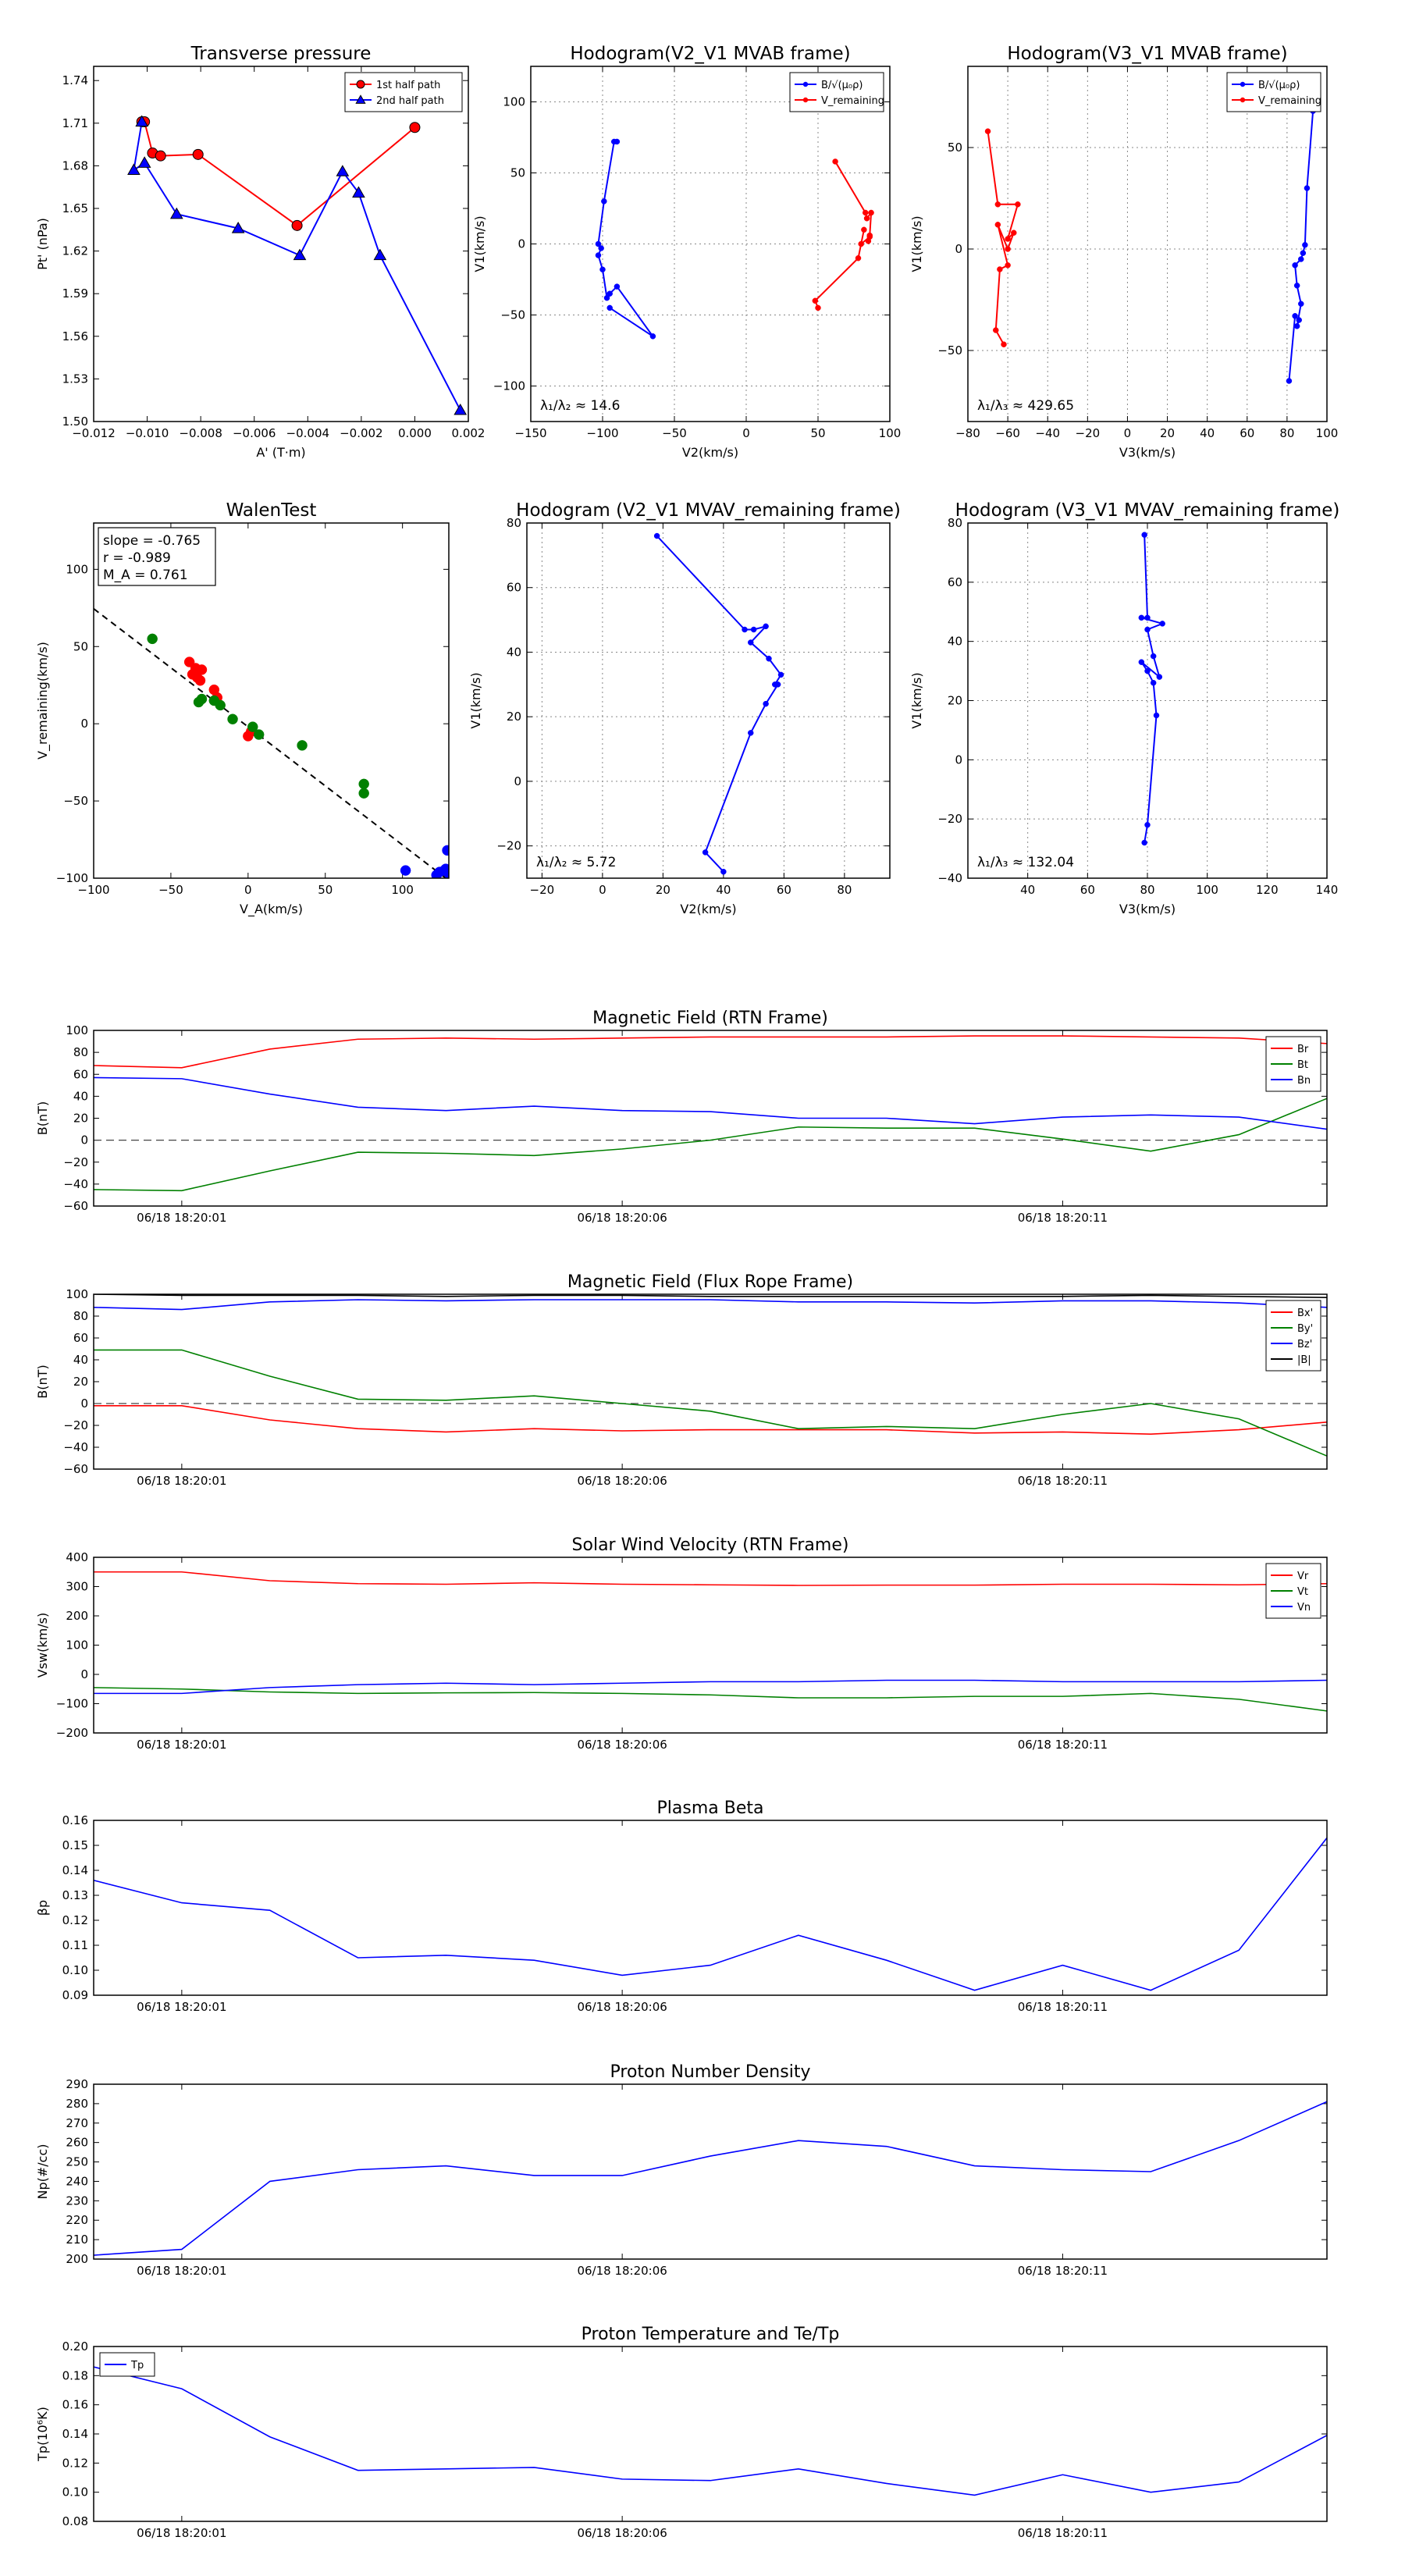  Describe the element at coordinates (75, 123) in the screenshot. I see `y-tick-label: 1.71` at that location.